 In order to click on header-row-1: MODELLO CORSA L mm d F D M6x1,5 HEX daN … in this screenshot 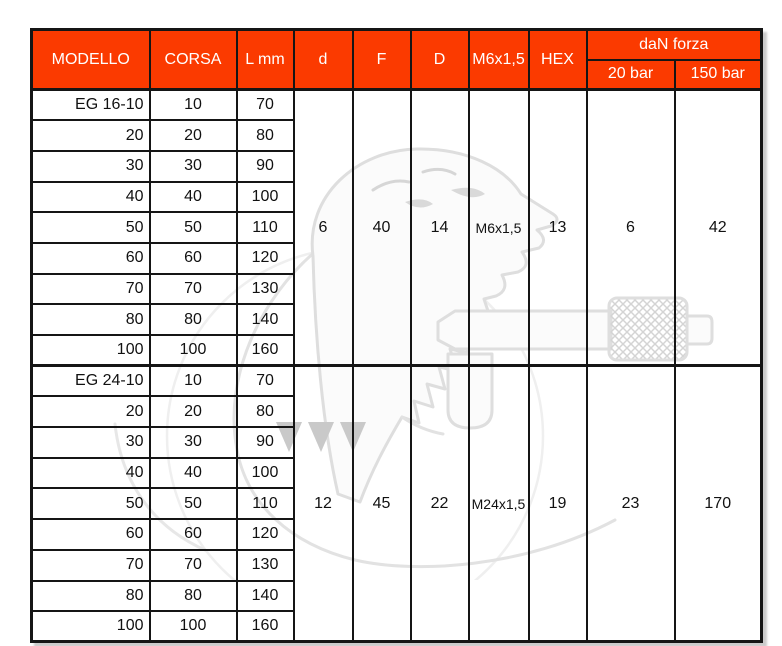, I will do `click(396, 59)`.